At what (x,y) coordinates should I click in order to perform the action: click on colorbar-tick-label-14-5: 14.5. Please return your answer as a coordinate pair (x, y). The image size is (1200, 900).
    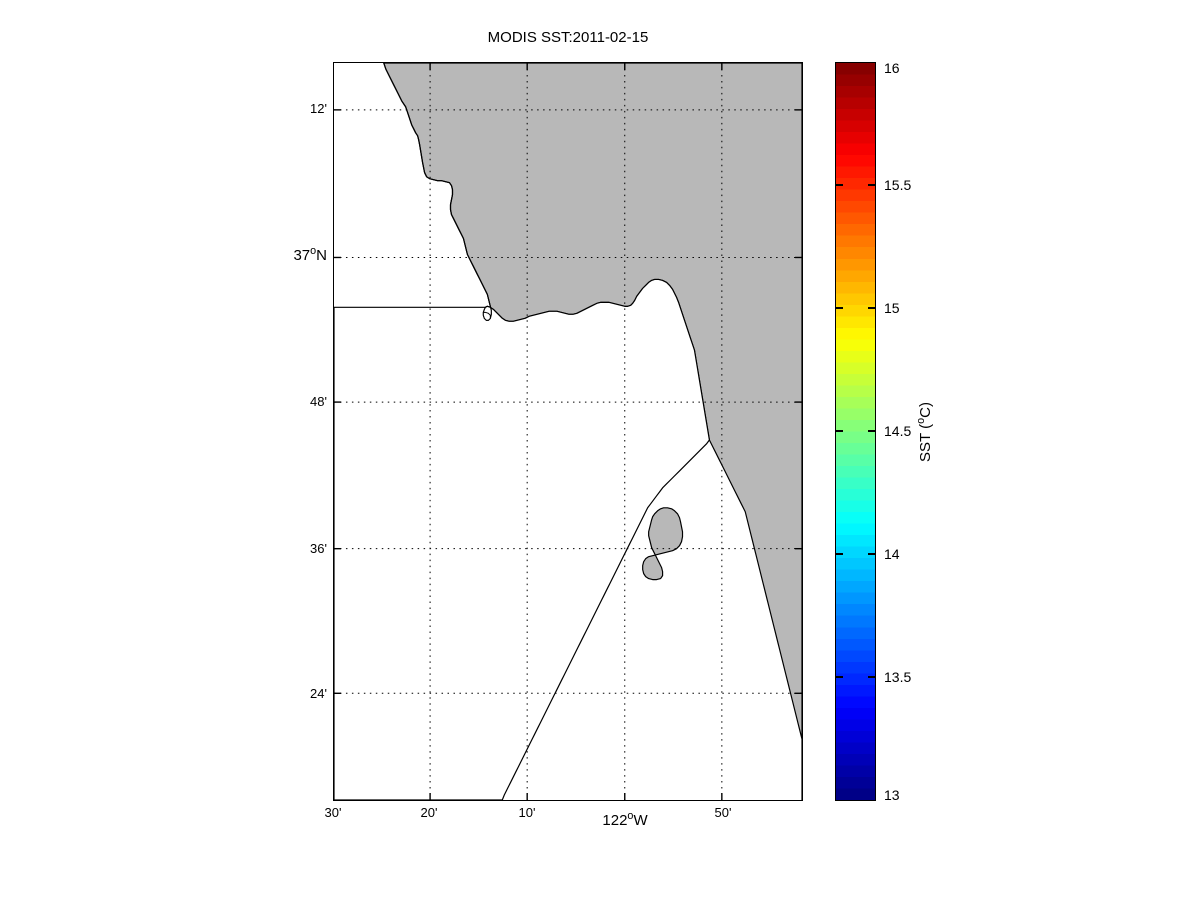
    Looking at the image, I should click on (898, 431).